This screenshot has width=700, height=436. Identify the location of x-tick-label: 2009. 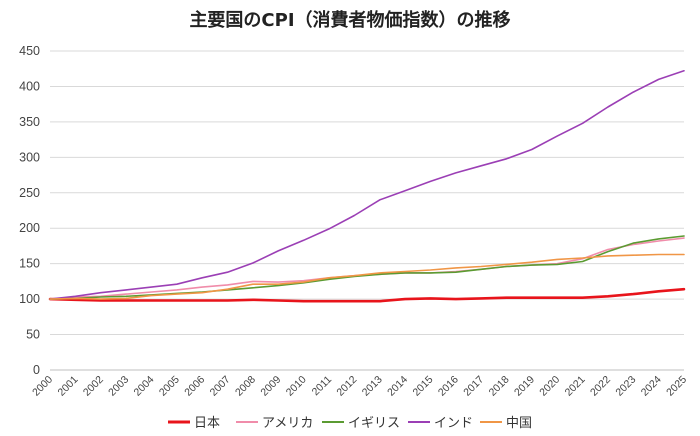
(270, 386).